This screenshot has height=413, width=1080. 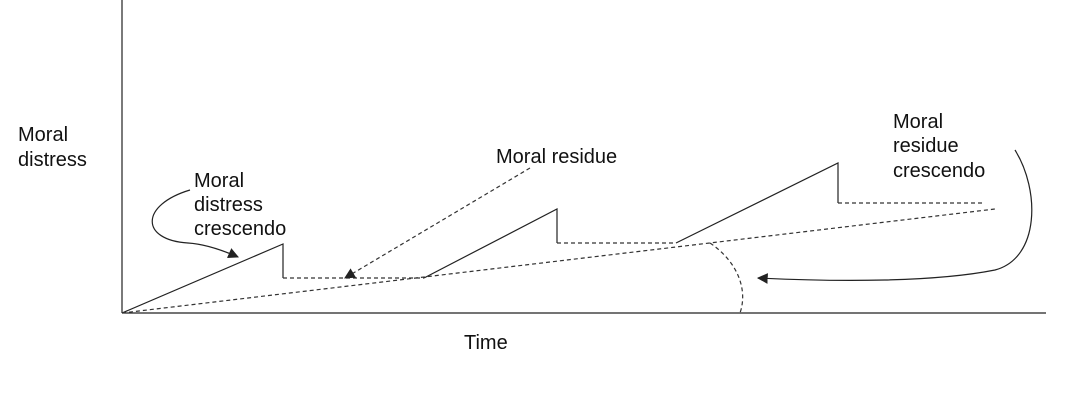 I want to click on moral-residue-label: Moral residue, so click(x=556, y=157).